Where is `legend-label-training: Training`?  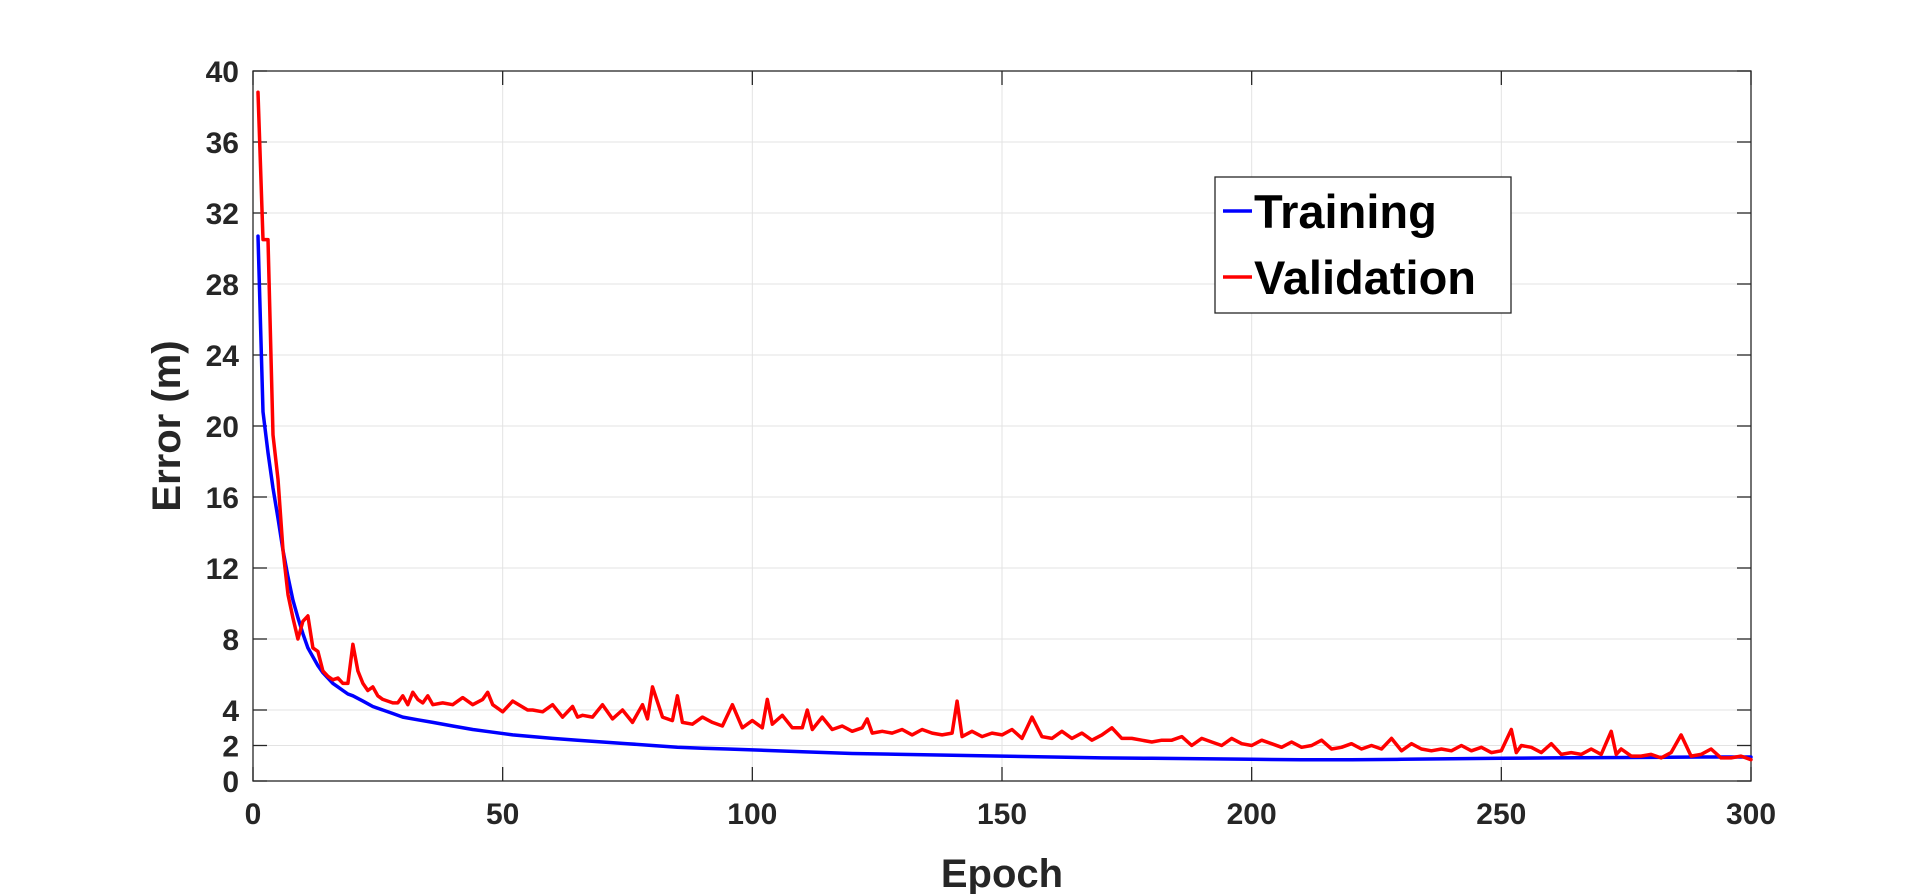 legend-label-training: Training is located at coordinates (1345, 211).